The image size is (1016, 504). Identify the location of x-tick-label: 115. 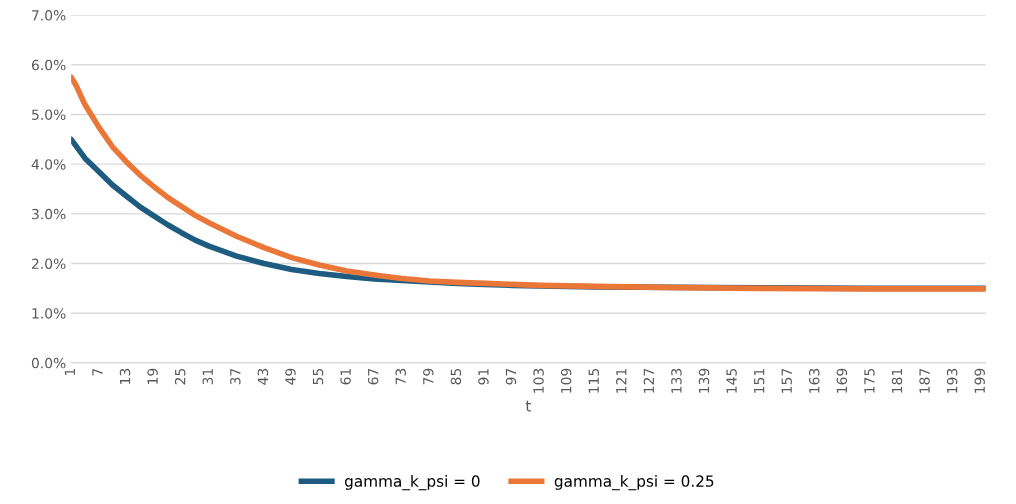
(593, 380).